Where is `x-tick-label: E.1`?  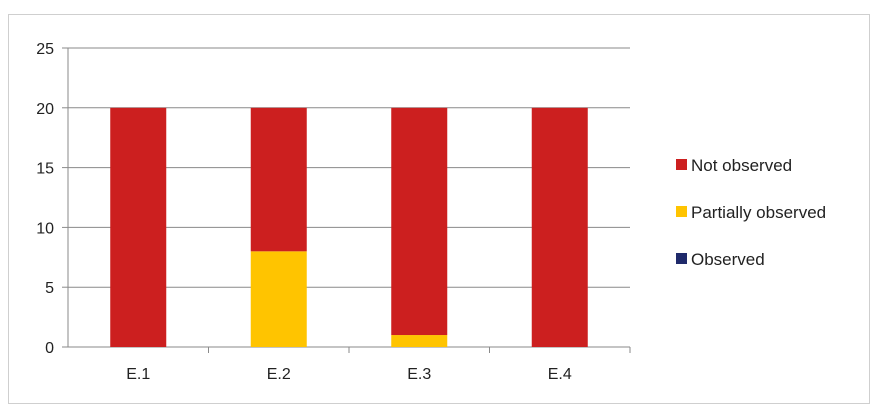
x-tick-label: E.1 is located at coordinates (138, 374).